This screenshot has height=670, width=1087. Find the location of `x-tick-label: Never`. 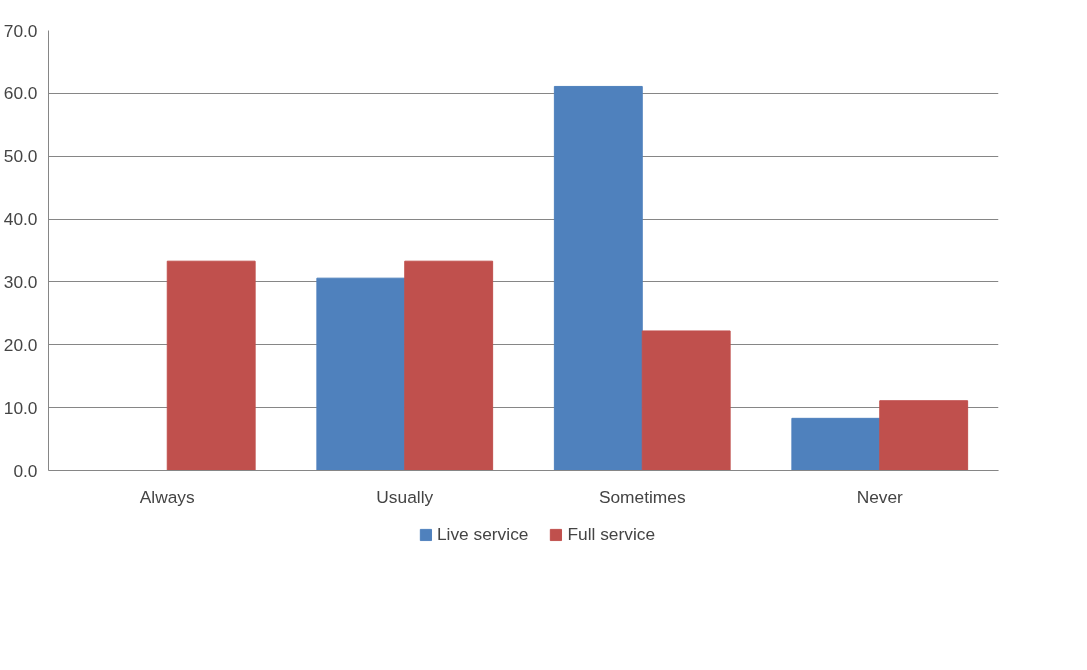

x-tick-label: Never is located at coordinates (880, 496).